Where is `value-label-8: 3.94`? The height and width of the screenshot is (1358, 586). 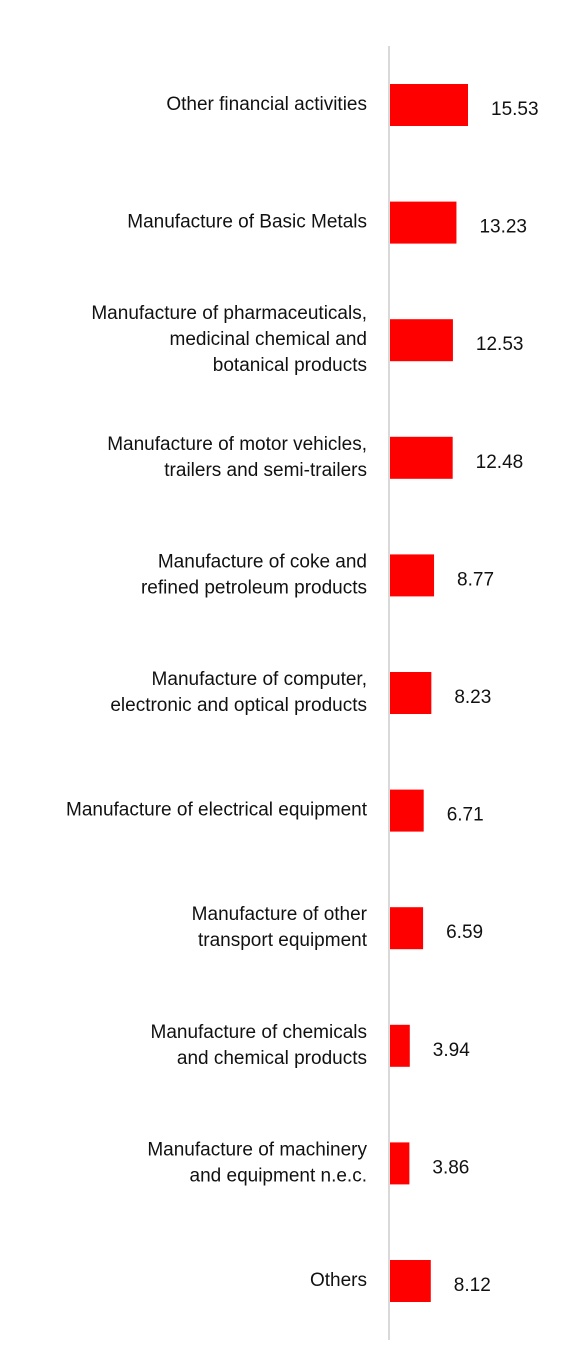 value-label-8: 3.94 is located at coordinates (451, 1050).